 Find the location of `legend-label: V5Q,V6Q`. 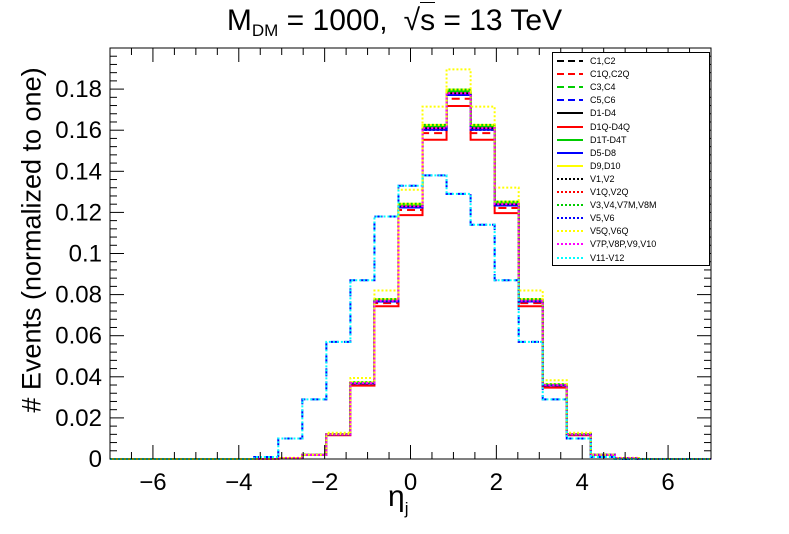

legend-label: V5Q,V6Q is located at coordinates (609, 231).